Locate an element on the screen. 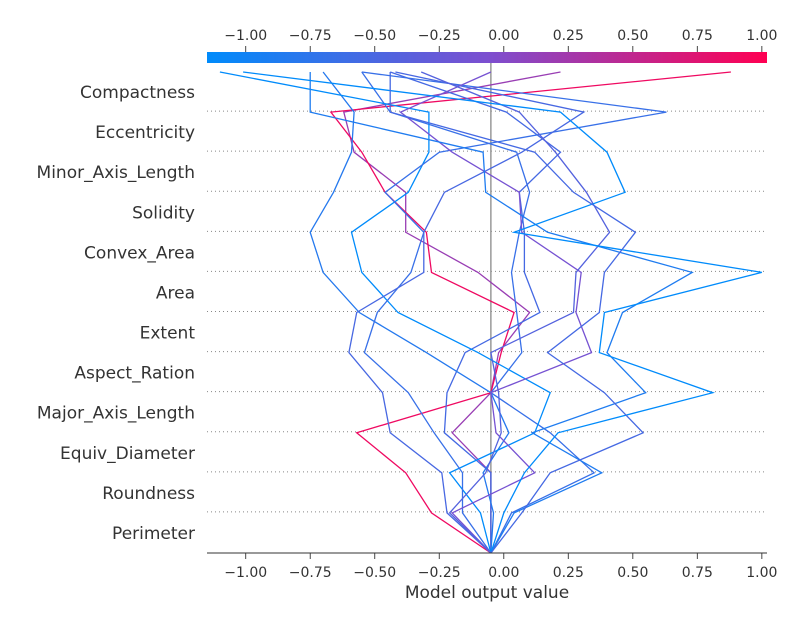 The image size is (800, 630). top-tick-label: 0.50 is located at coordinates (632, 36).